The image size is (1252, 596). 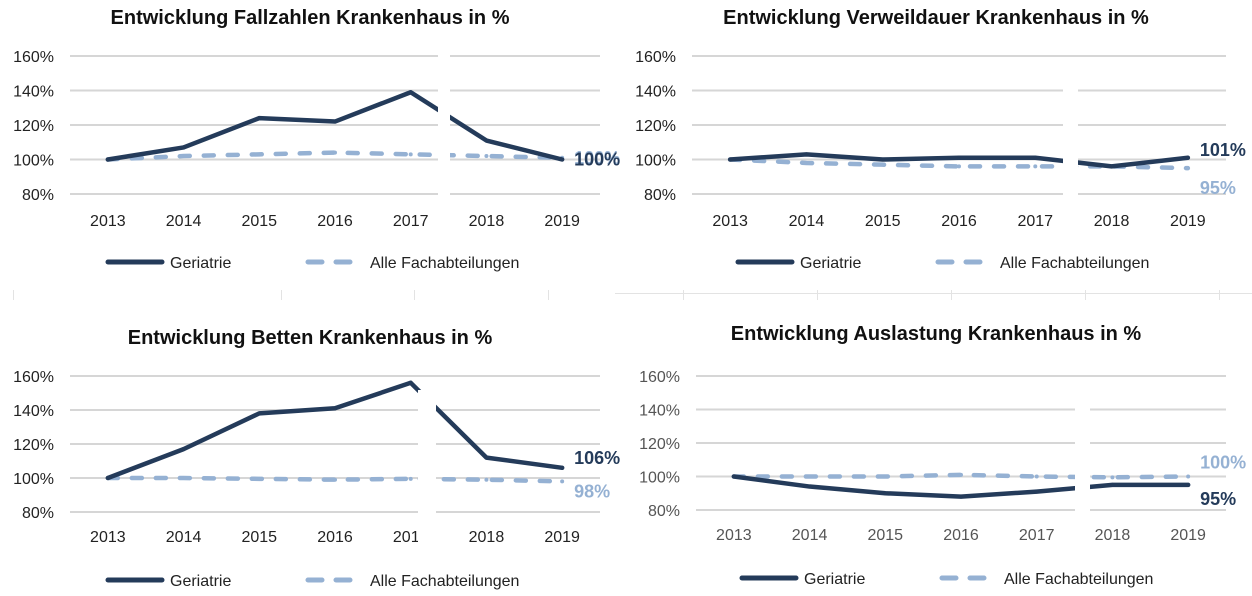 What do you see at coordinates (312, 263) in the screenshot?
I see `legend: Geriatrie Alle Fachabteilungen` at bounding box center [312, 263].